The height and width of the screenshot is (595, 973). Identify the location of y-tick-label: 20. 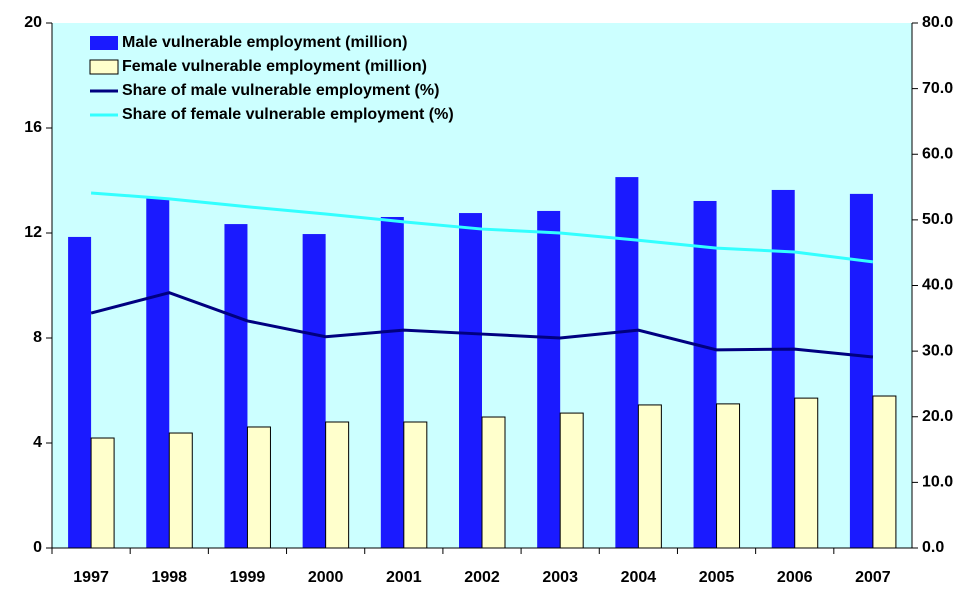
(33, 22).